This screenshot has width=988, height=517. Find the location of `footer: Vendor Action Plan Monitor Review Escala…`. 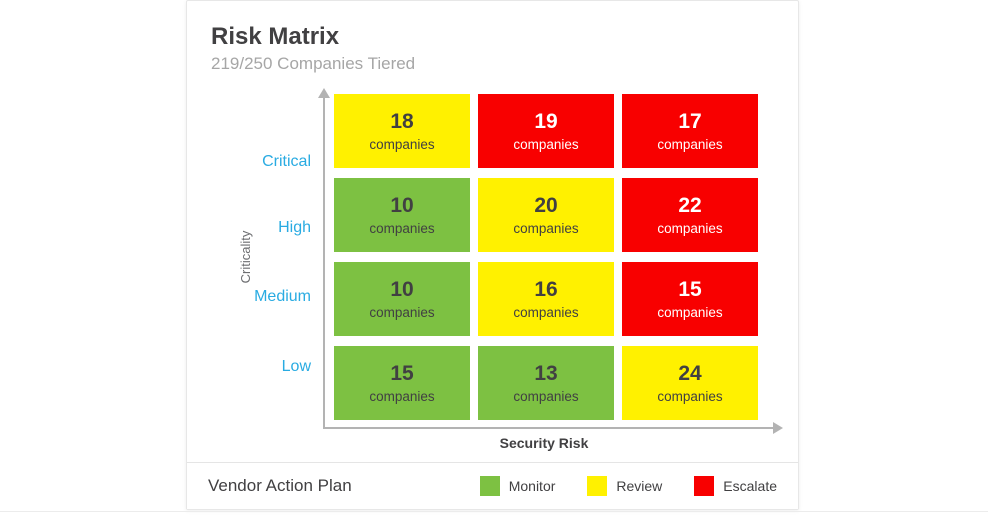

footer: Vendor Action Plan Monitor Review Escala… is located at coordinates (492, 485).